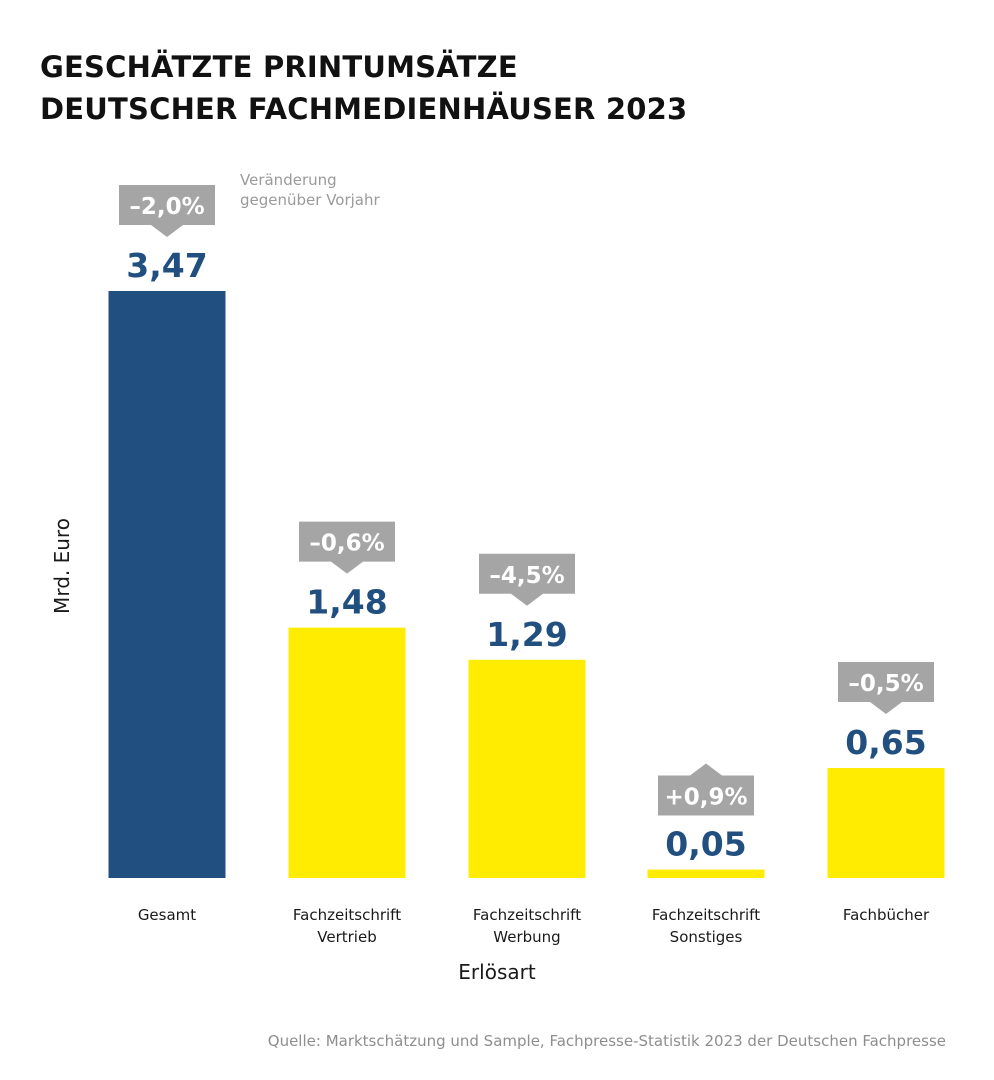 This screenshot has width=994, height=1080. I want to click on category-label-2-line-2: Vertrieb, so click(346, 937).